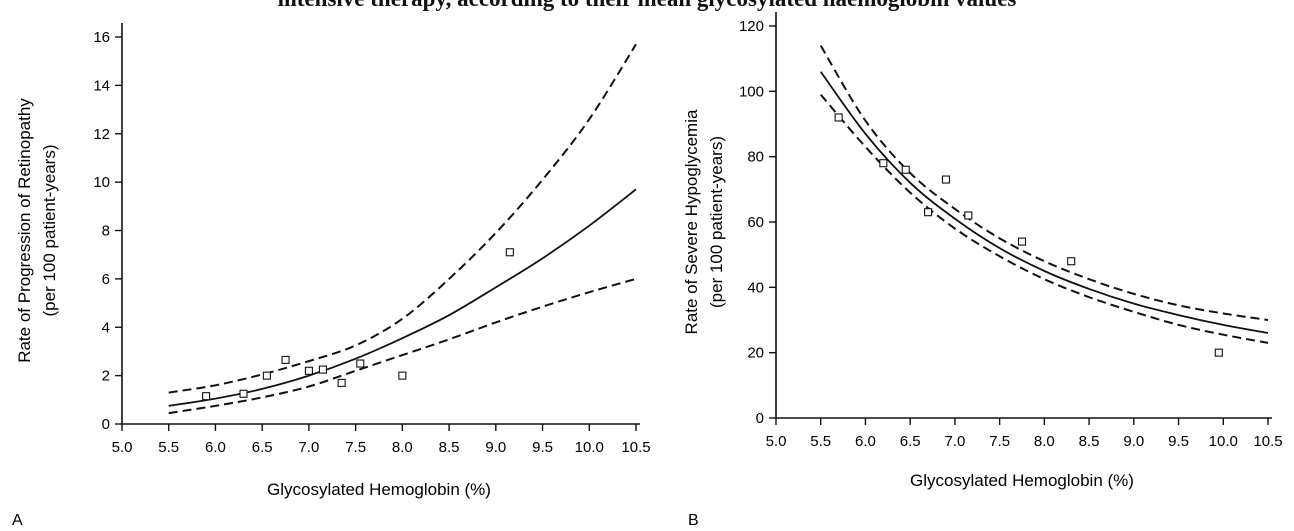  What do you see at coordinates (755, 222) in the screenshot?
I see `y-tick-label: 60` at bounding box center [755, 222].